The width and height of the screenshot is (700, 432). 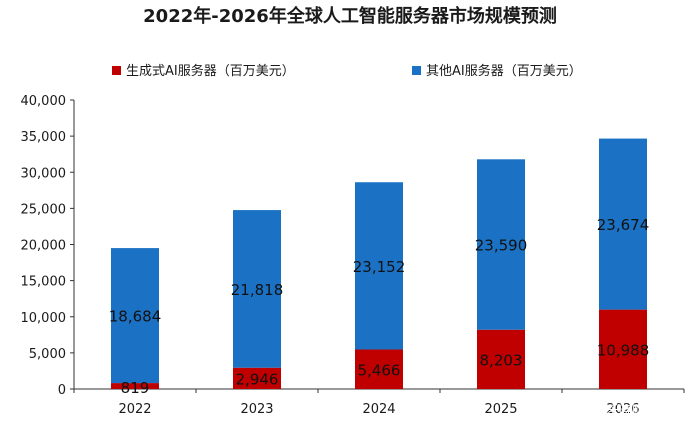 I want to click on data-label-other-ai: 23,674, so click(x=623, y=225).